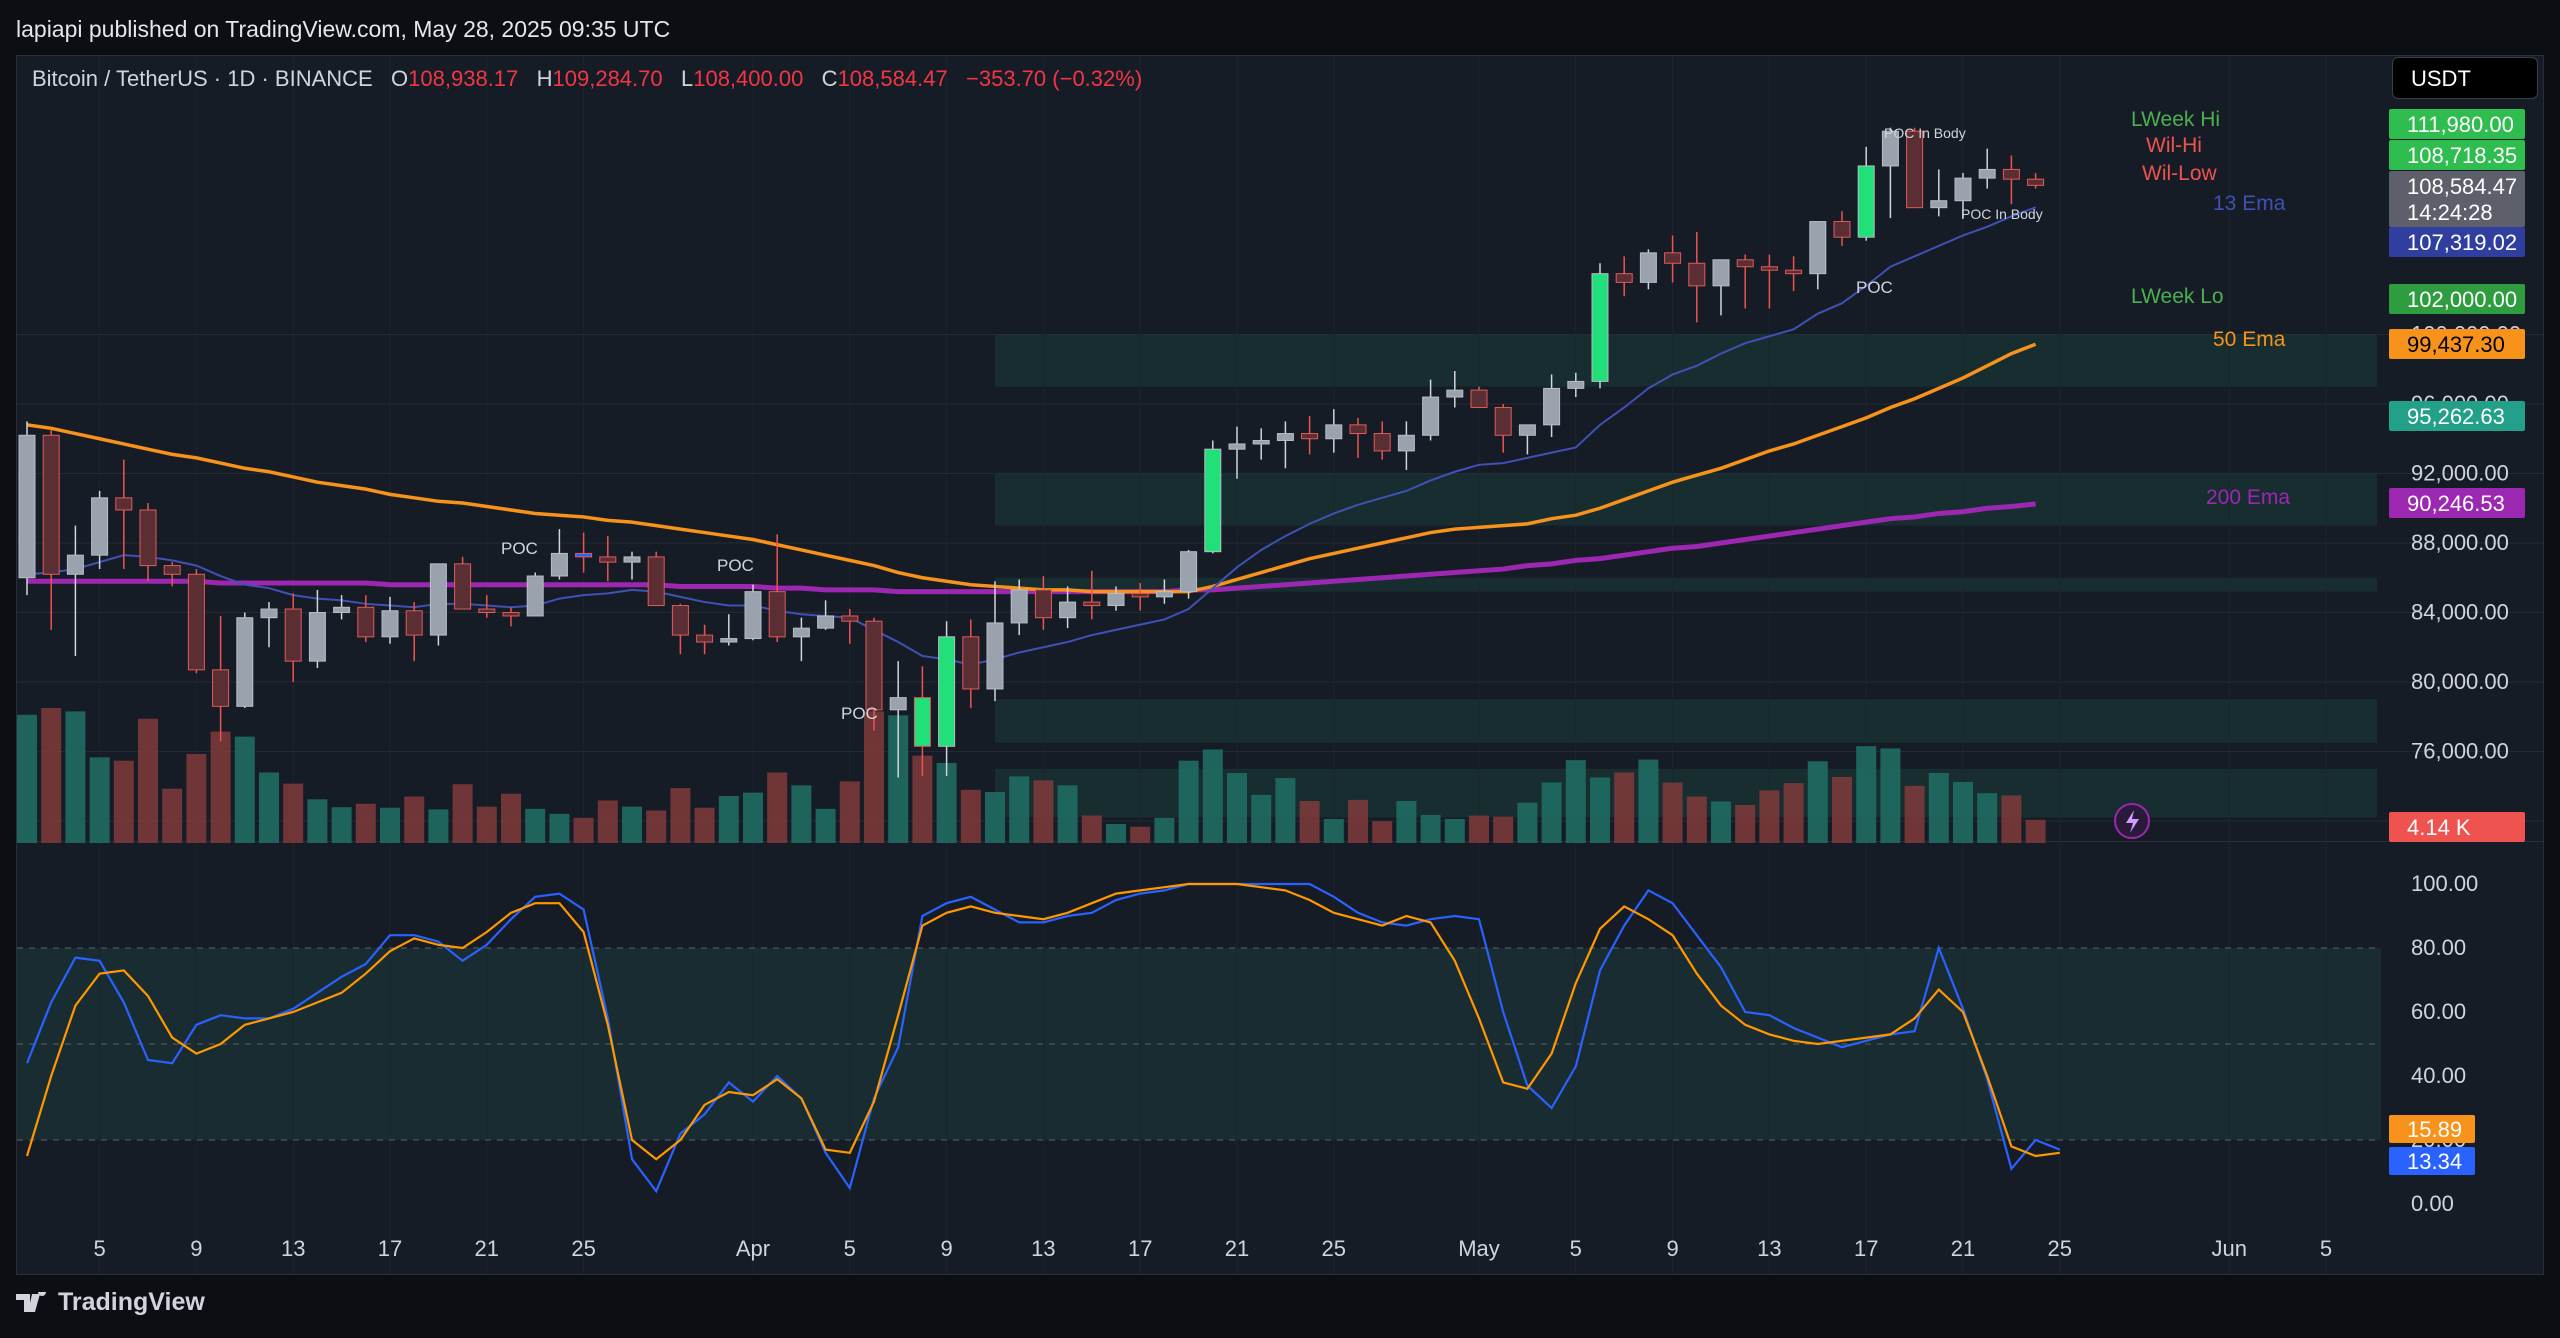 The width and height of the screenshot is (2560, 1338). I want to click on chart-annotation: LWeek Hi, so click(2175, 119).